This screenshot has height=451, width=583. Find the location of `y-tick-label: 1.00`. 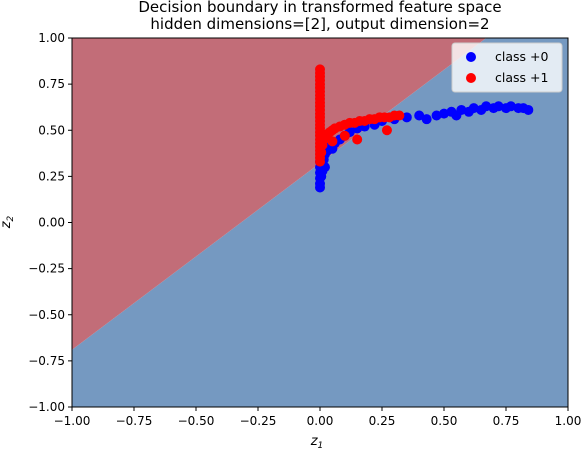

y-tick-label: 1.00 is located at coordinates (51, 38).